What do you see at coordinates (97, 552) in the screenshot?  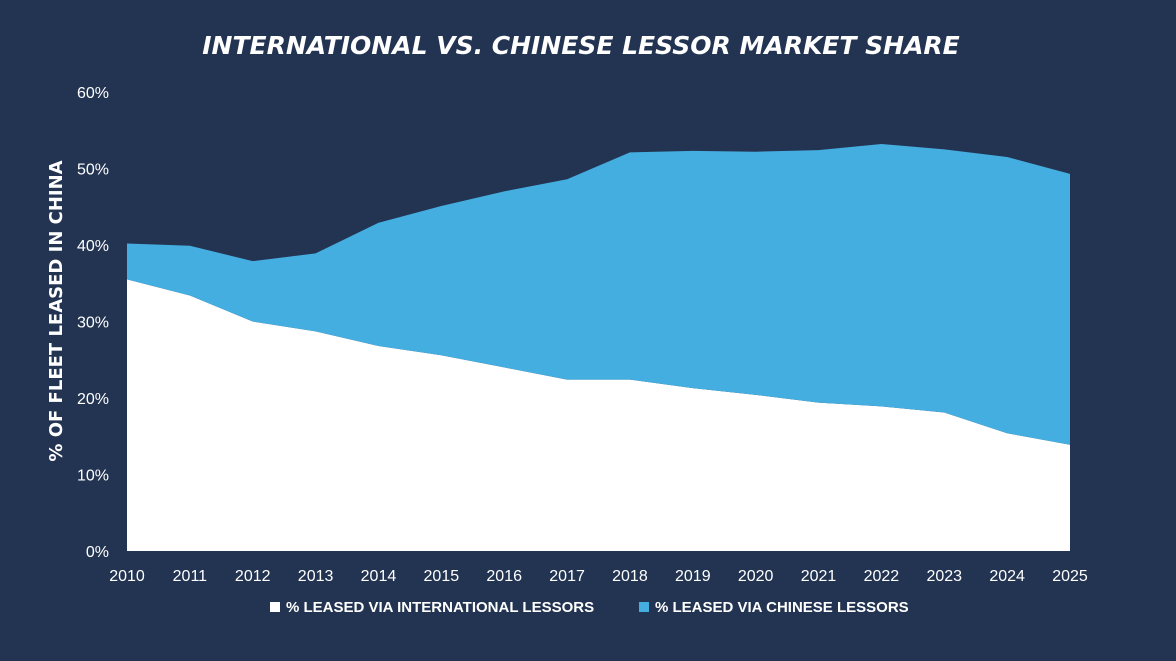 I see `y-tick-label: 0%` at bounding box center [97, 552].